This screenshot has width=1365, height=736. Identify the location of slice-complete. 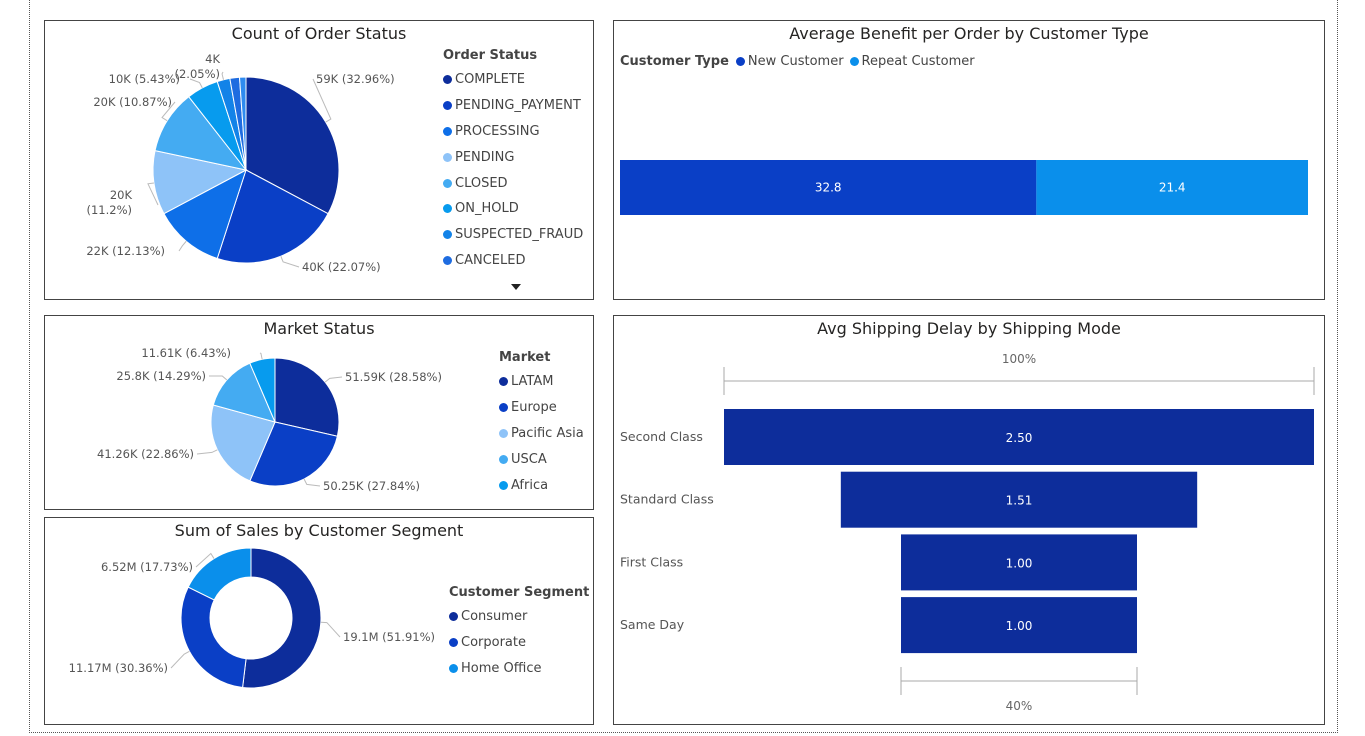
(292, 145).